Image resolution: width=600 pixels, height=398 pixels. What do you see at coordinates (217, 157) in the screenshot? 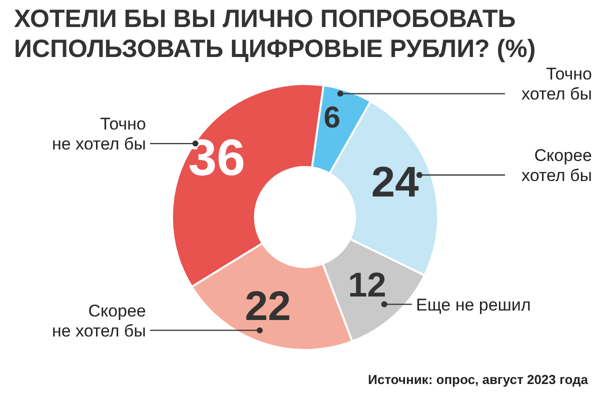
I see `data-label: 36` at bounding box center [217, 157].